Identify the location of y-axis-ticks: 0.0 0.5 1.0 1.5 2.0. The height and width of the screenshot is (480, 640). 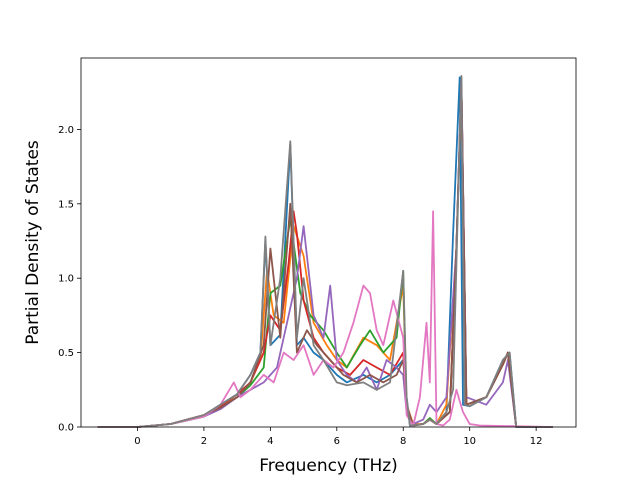
(69, 279).